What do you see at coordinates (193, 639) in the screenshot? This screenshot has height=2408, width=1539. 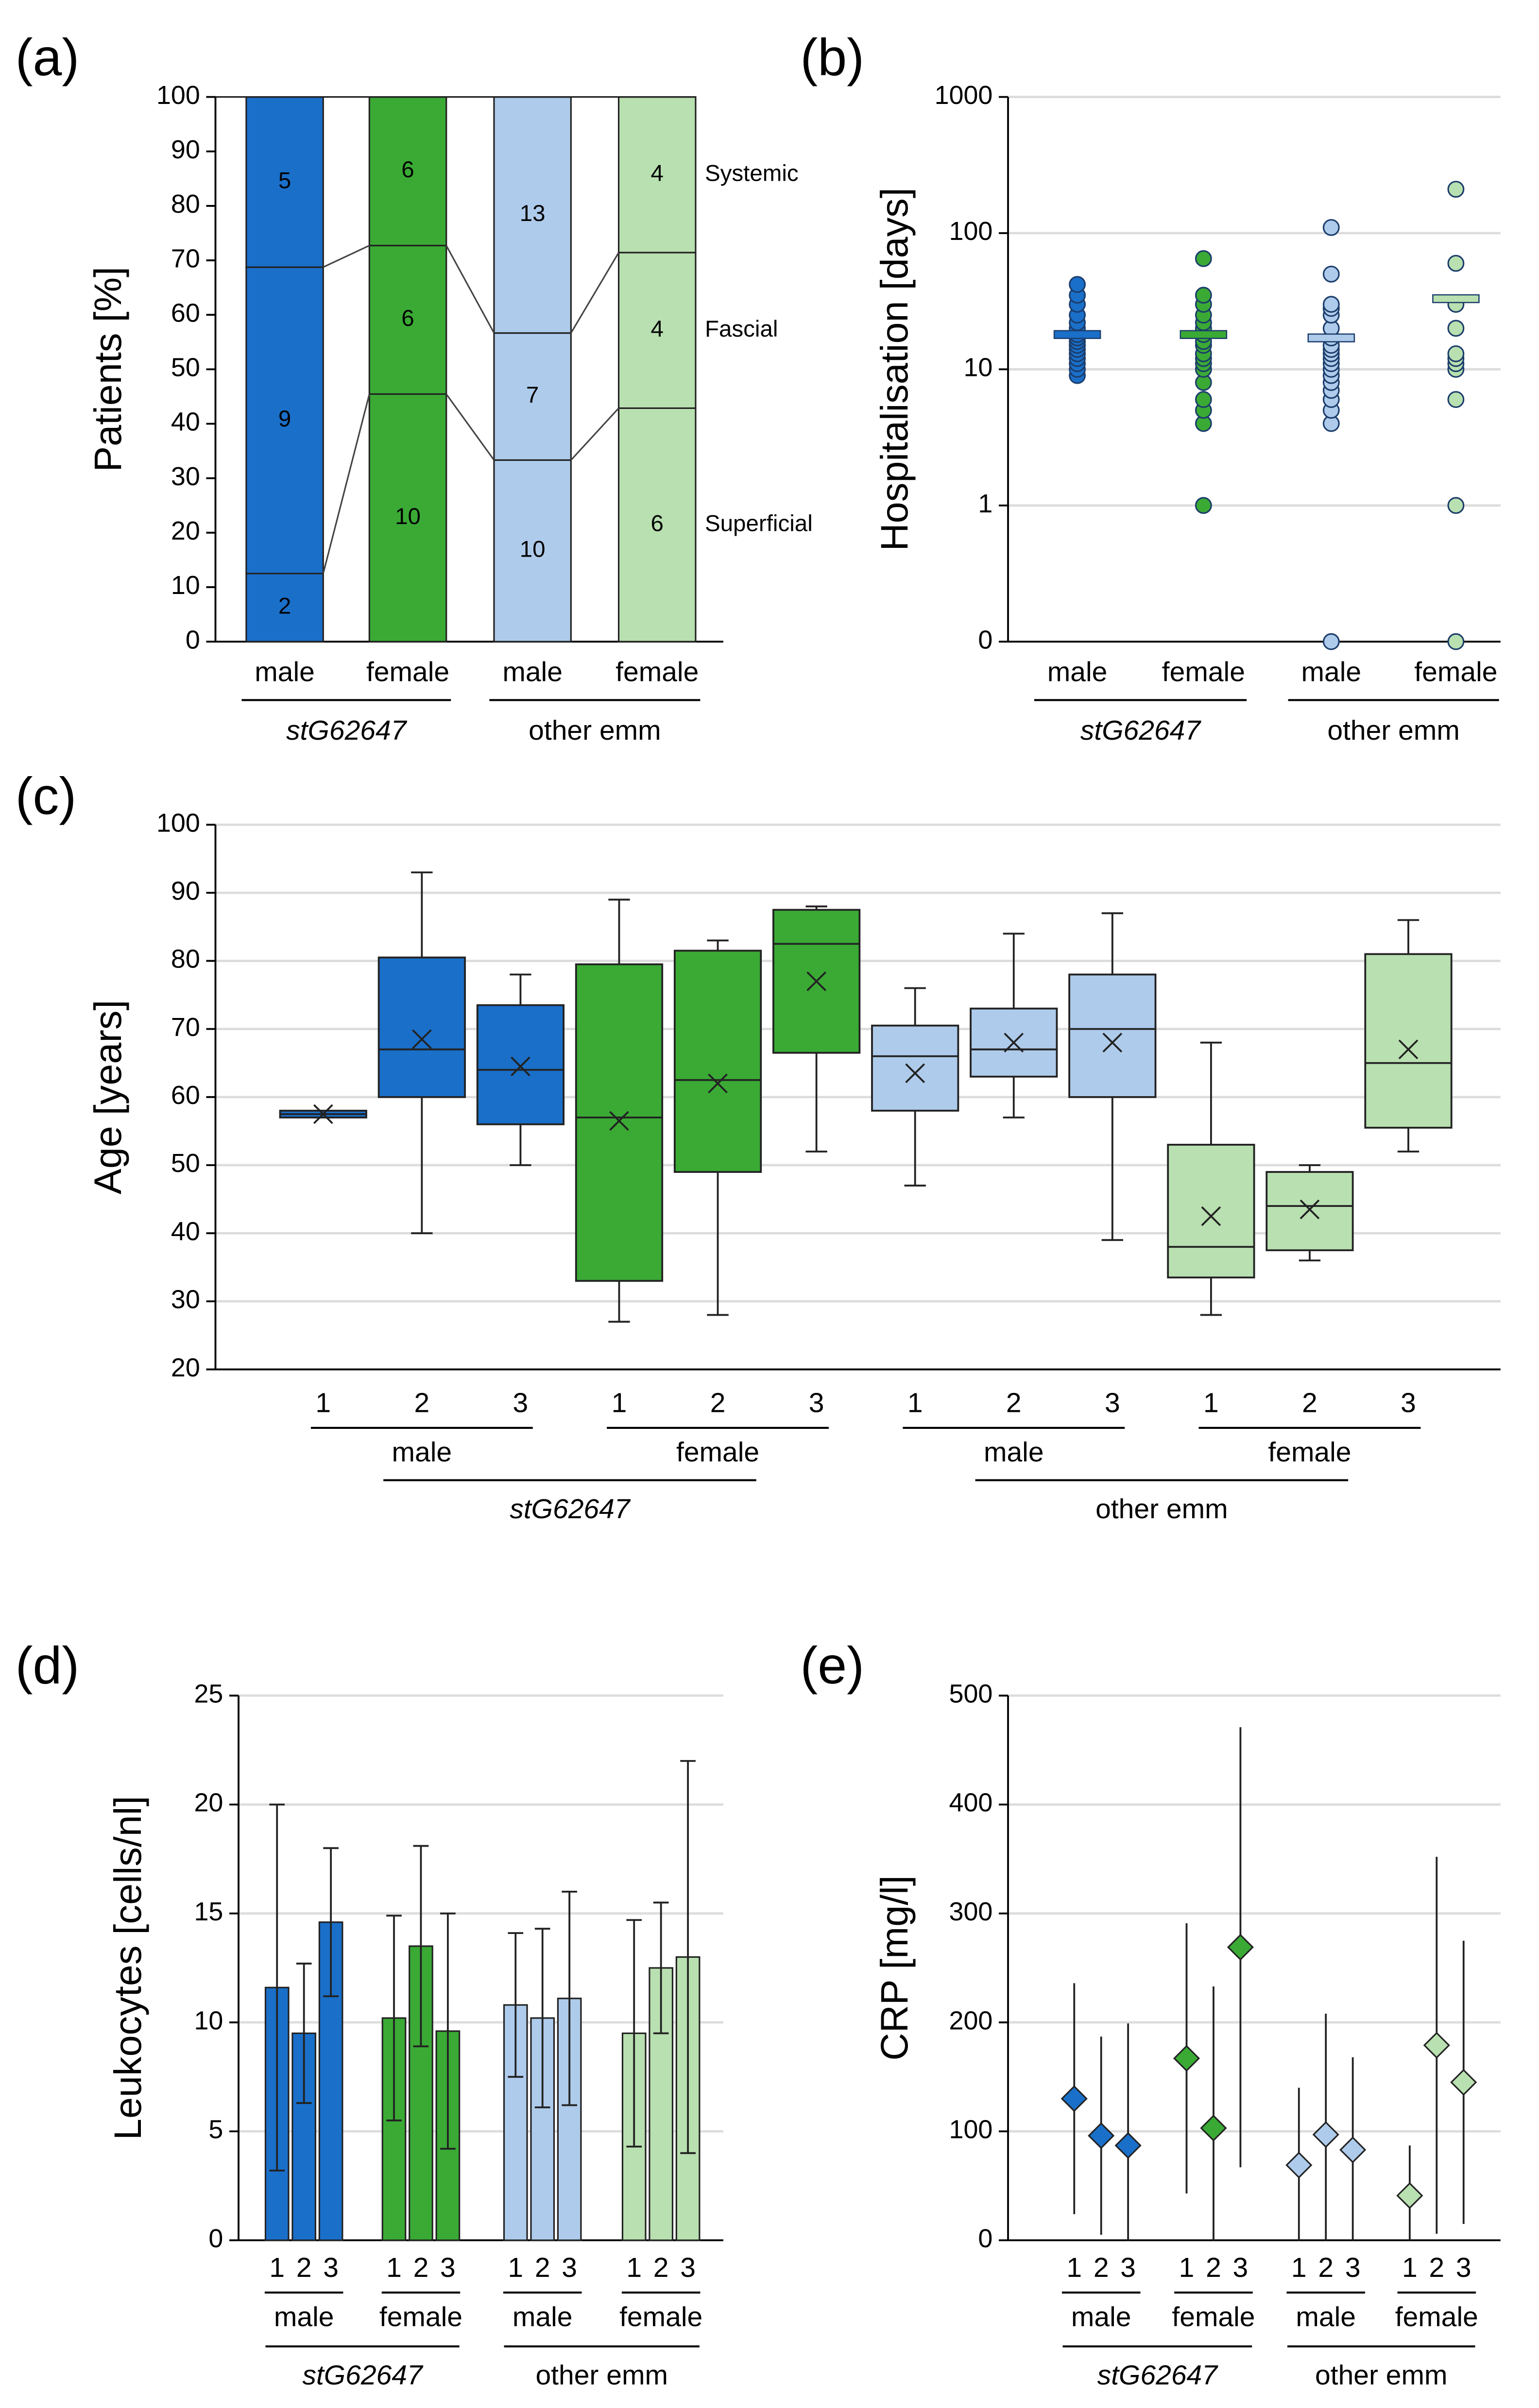 I see `y-tick-label: 0` at bounding box center [193, 639].